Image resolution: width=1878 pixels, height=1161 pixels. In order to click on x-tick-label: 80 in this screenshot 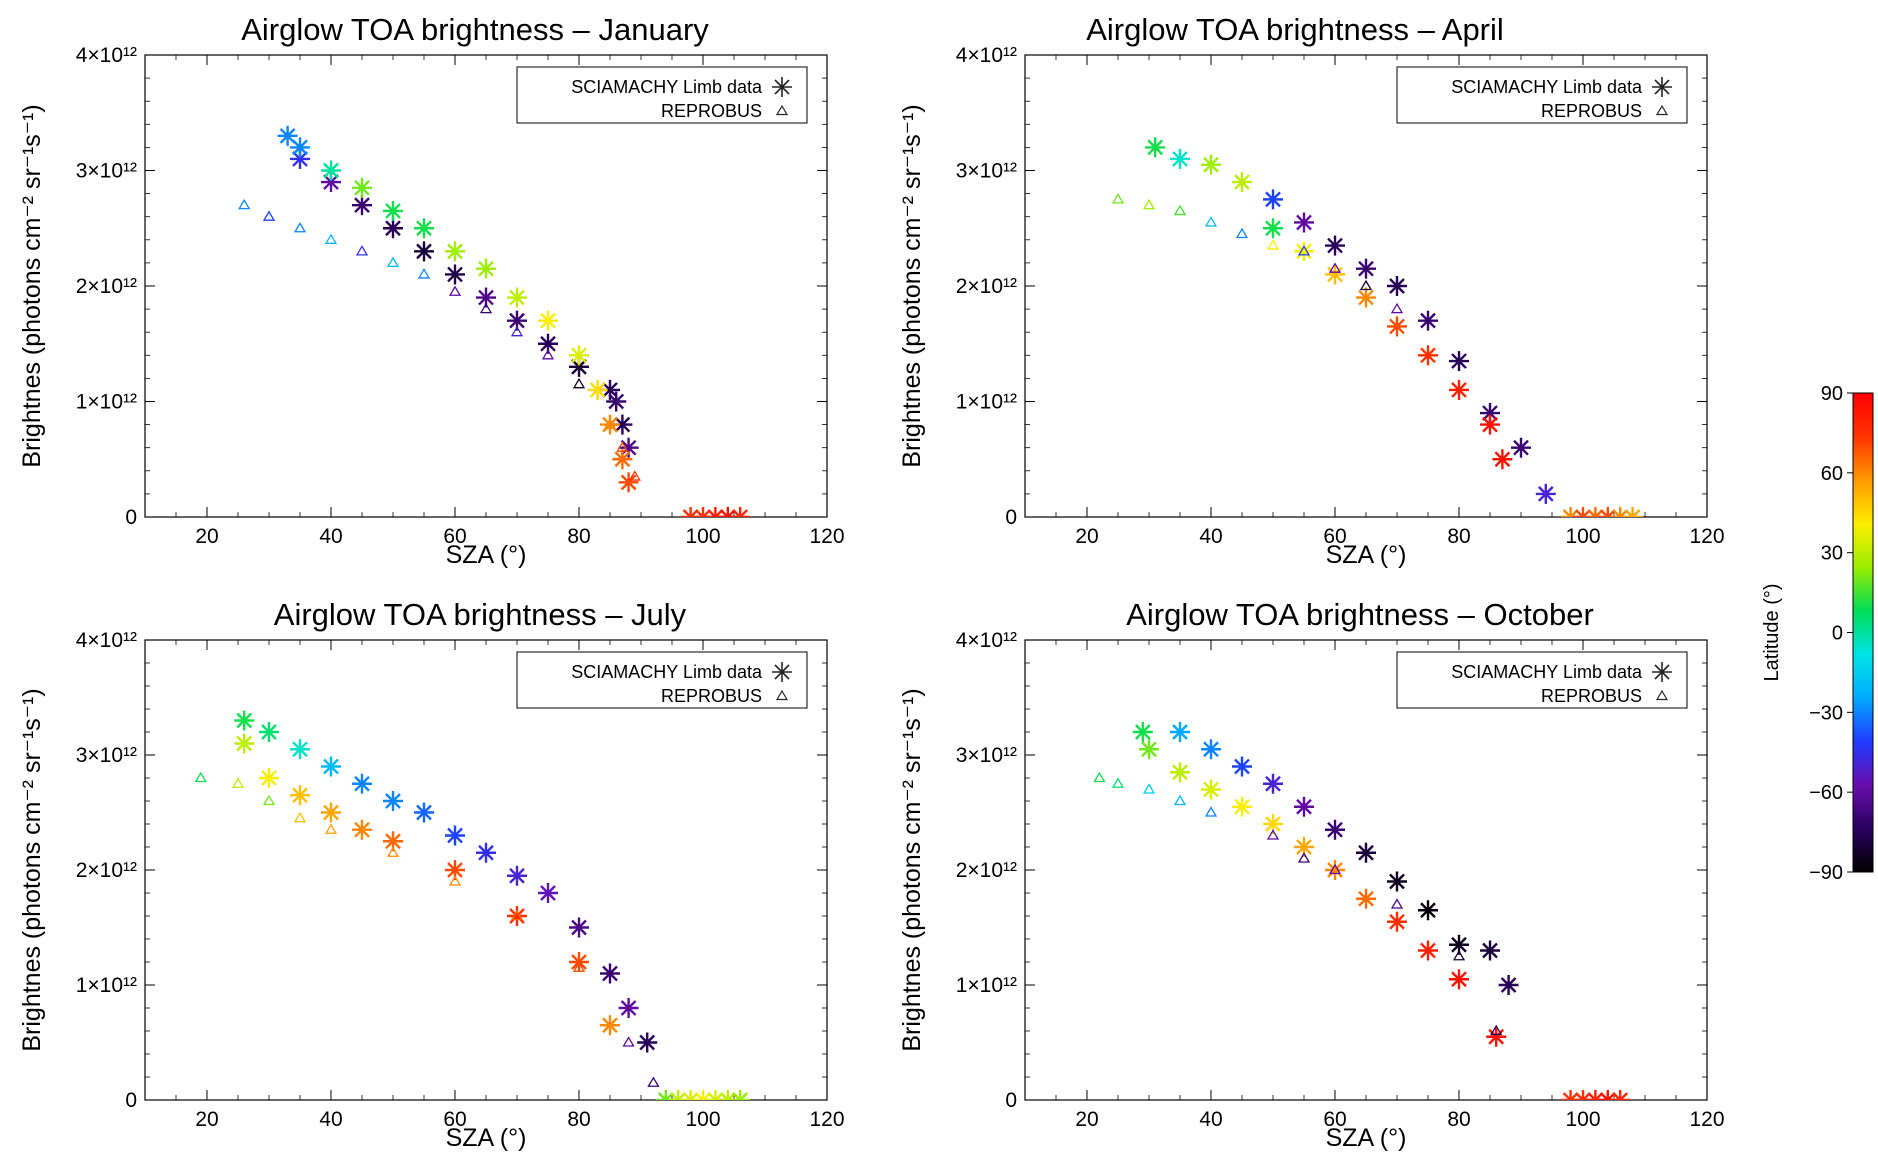, I will do `click(1458, 1119)`.